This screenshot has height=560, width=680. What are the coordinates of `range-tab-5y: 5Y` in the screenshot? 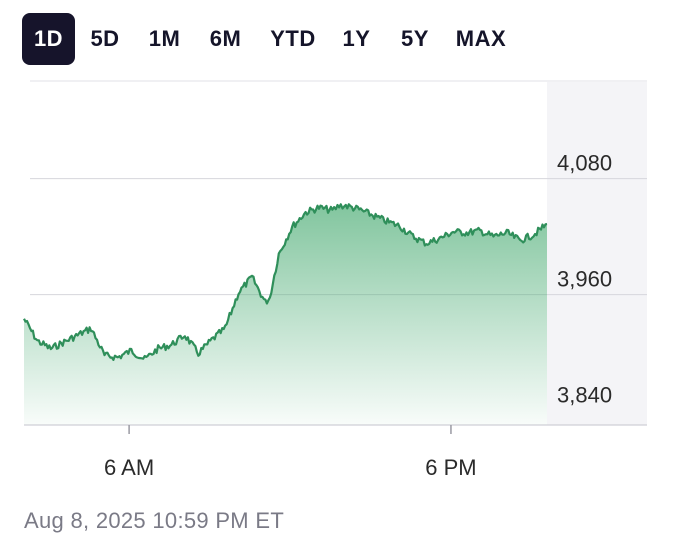 It's located at (415, 38).